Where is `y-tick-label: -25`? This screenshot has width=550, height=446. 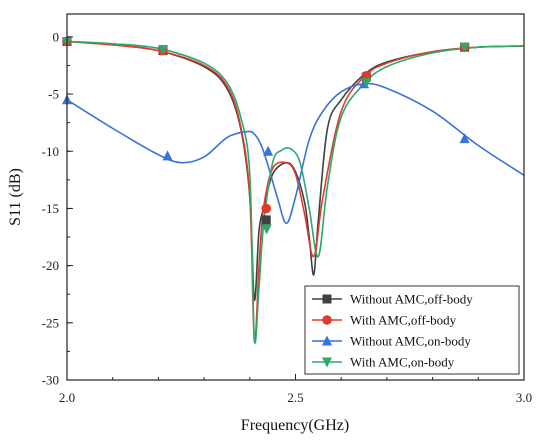
y-tick-label: -25 is located at coordinates (50, 322).